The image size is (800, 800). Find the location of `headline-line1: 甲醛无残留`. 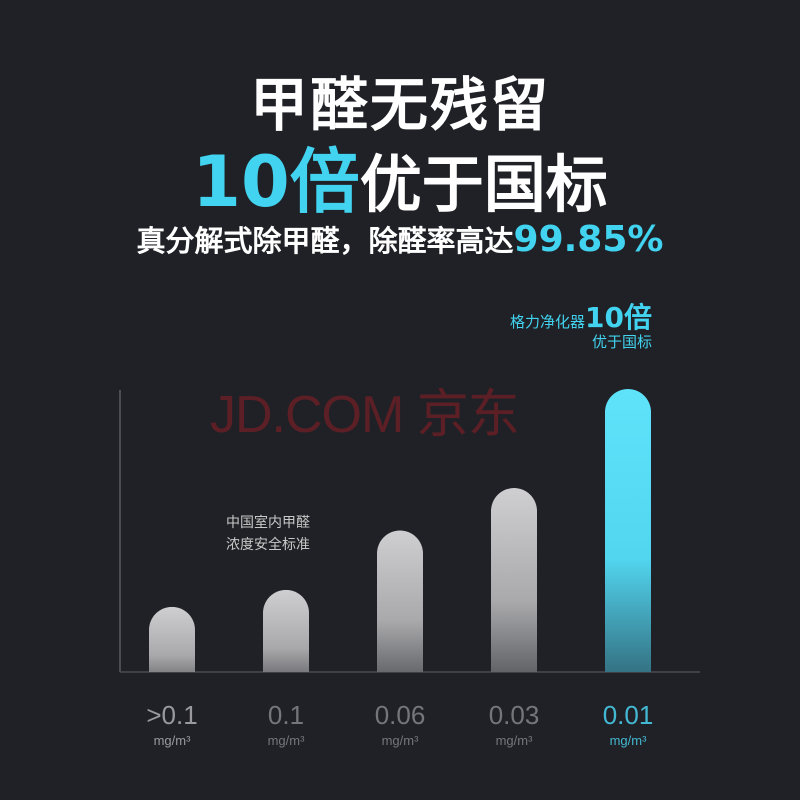

headline-line1: 甲醛无残留 is located at coordinates (399, 105).